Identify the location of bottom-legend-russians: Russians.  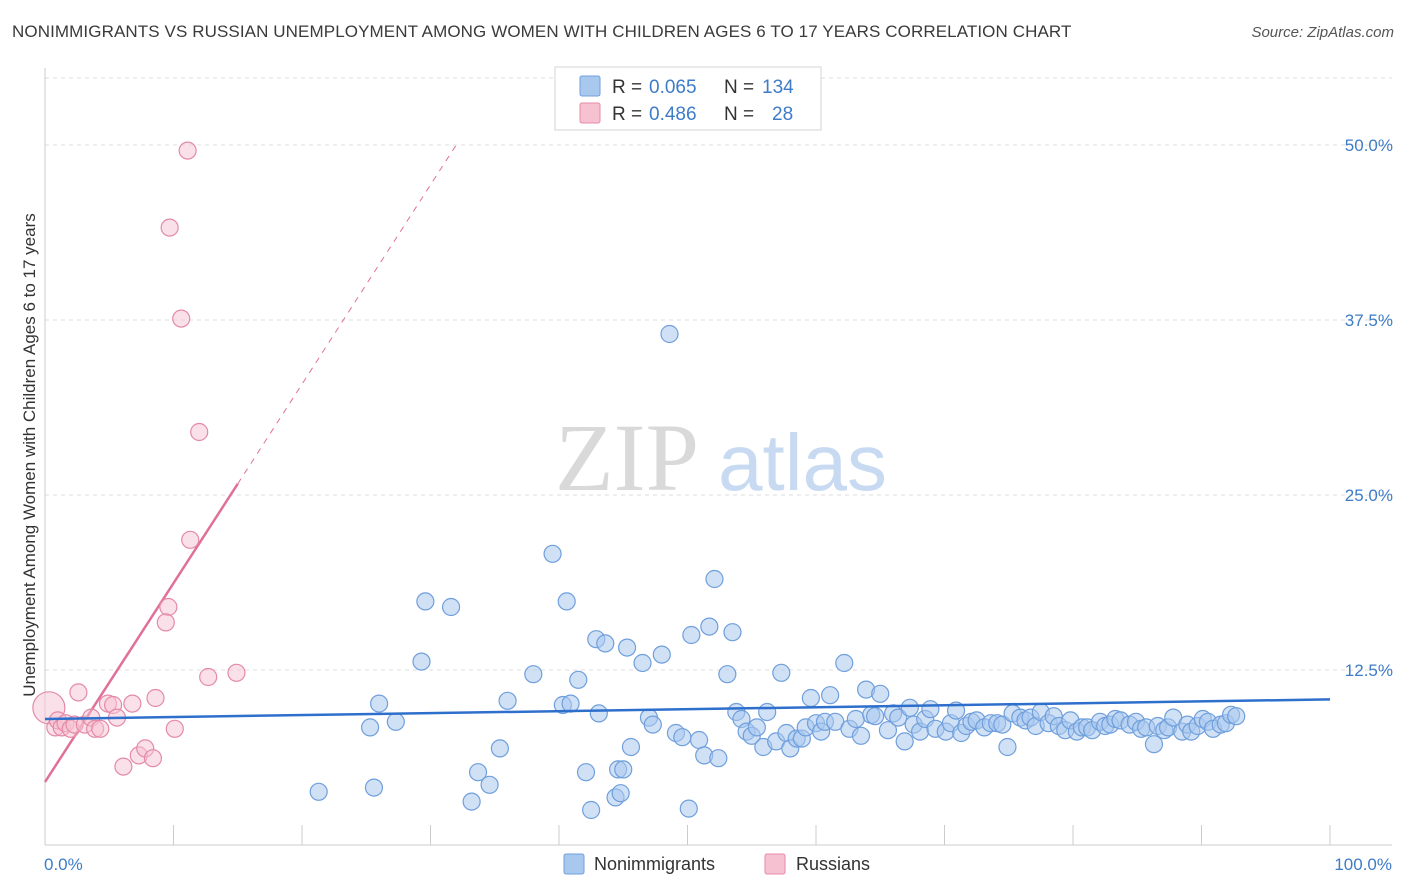
(833, 864).